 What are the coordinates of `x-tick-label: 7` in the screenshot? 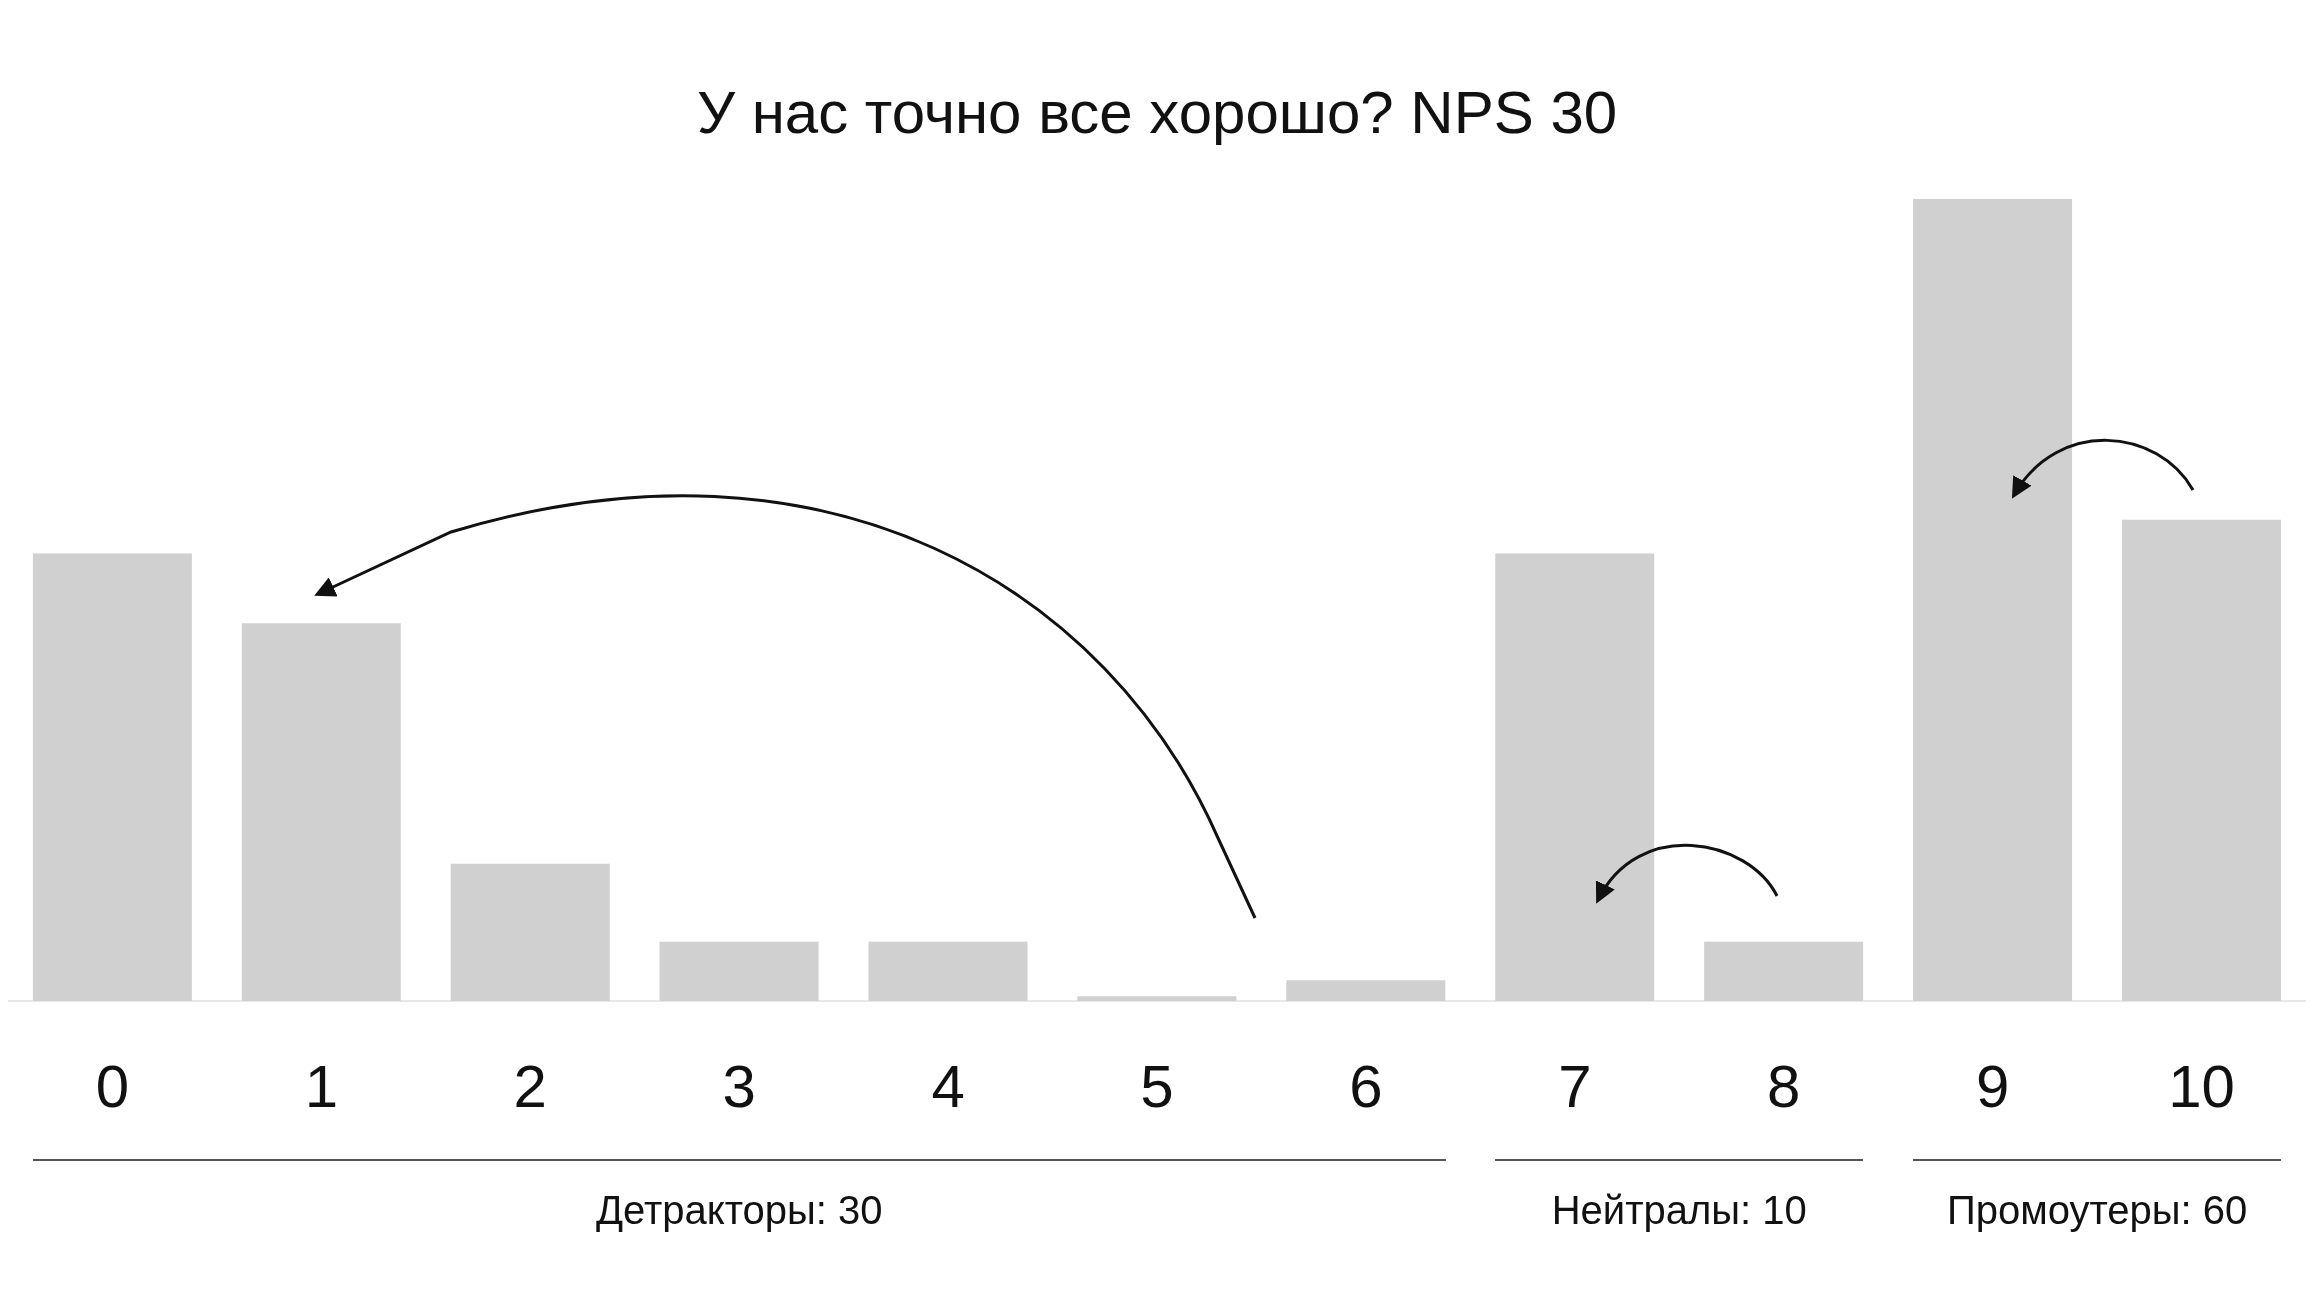 It's located at (1575, 1086).